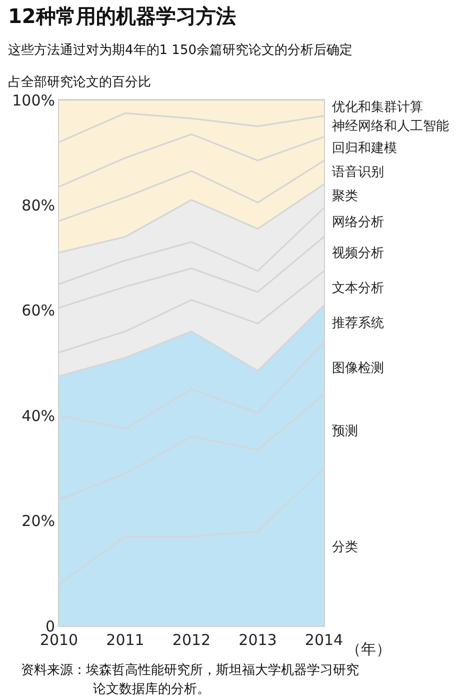 This screenshot has width=474, height=699. What do you see at coordinates (345, 431) in the screenshot?
I see `series-label: 预测` at bounding box center [345, 431].